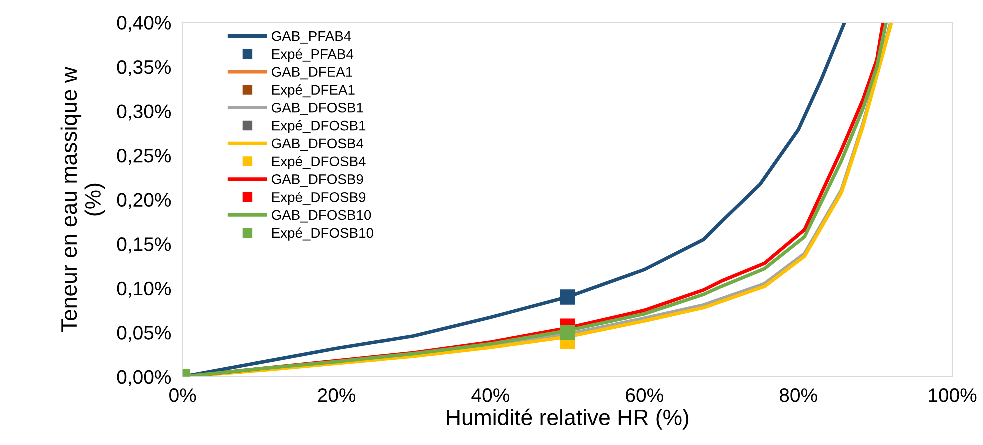 The image size is (983, 445). What do you see at coordinates (568, 419) in the screenshot?
I see `x-axis-title: Humidité relative HR (%)` at bounding box center [568, 419].